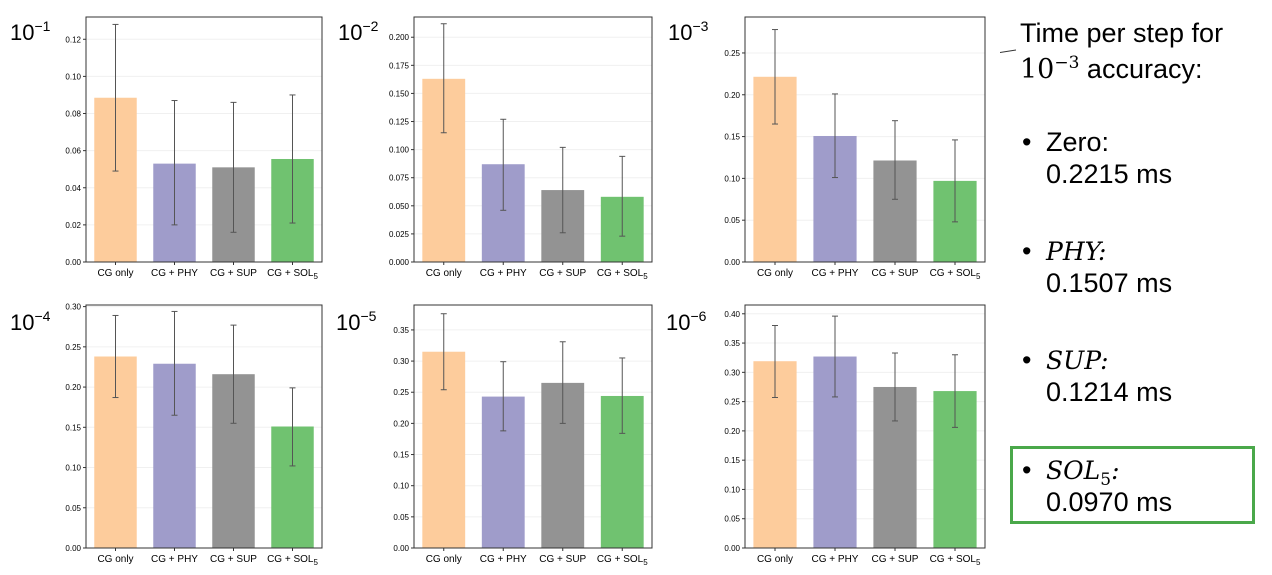 The width and height of the screenshot is (1272, 575). I want to click on y-tick-label: 0.175, so click(399, 65).